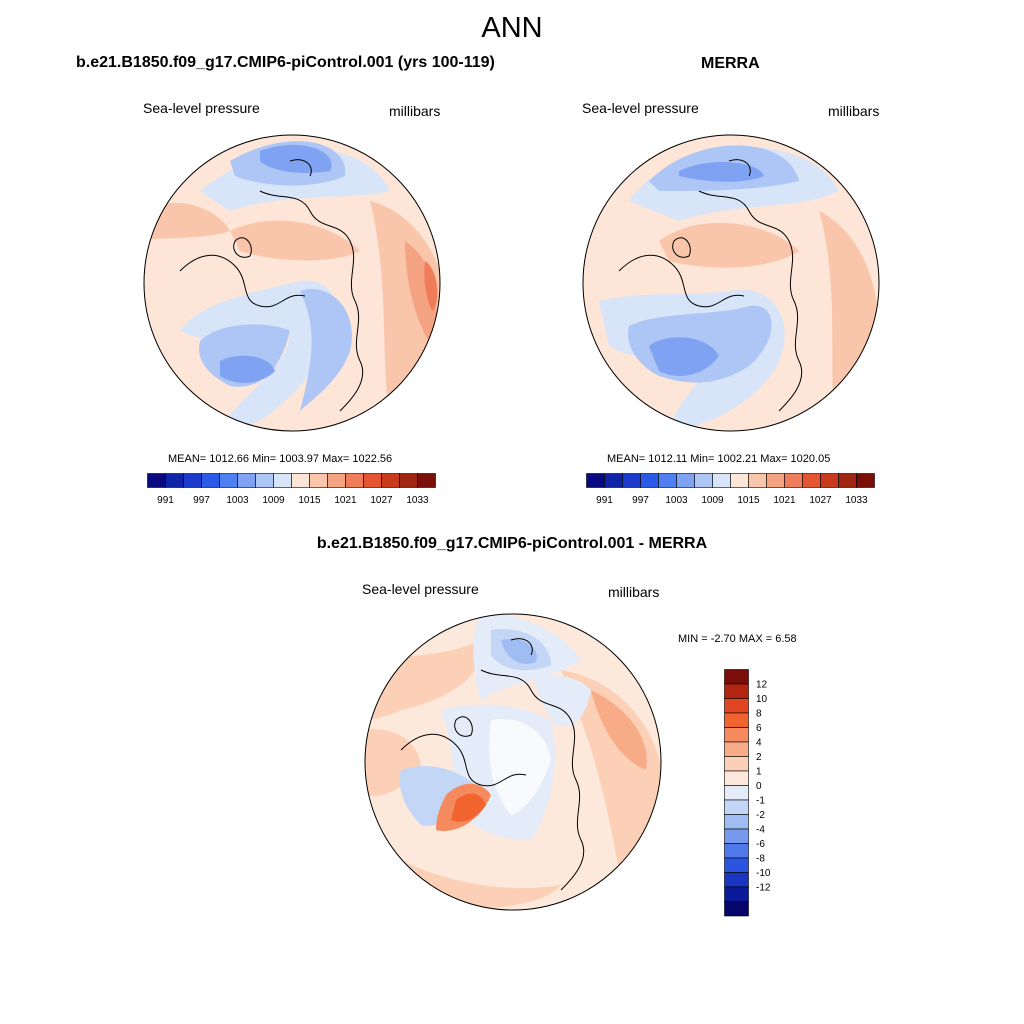 Image resolution: width=1024 pixels, height=1024 pixels. I want to click on obs-colorbar: 991 997 1003 1009 1015 1021 1027 1033, so click(730, 489).